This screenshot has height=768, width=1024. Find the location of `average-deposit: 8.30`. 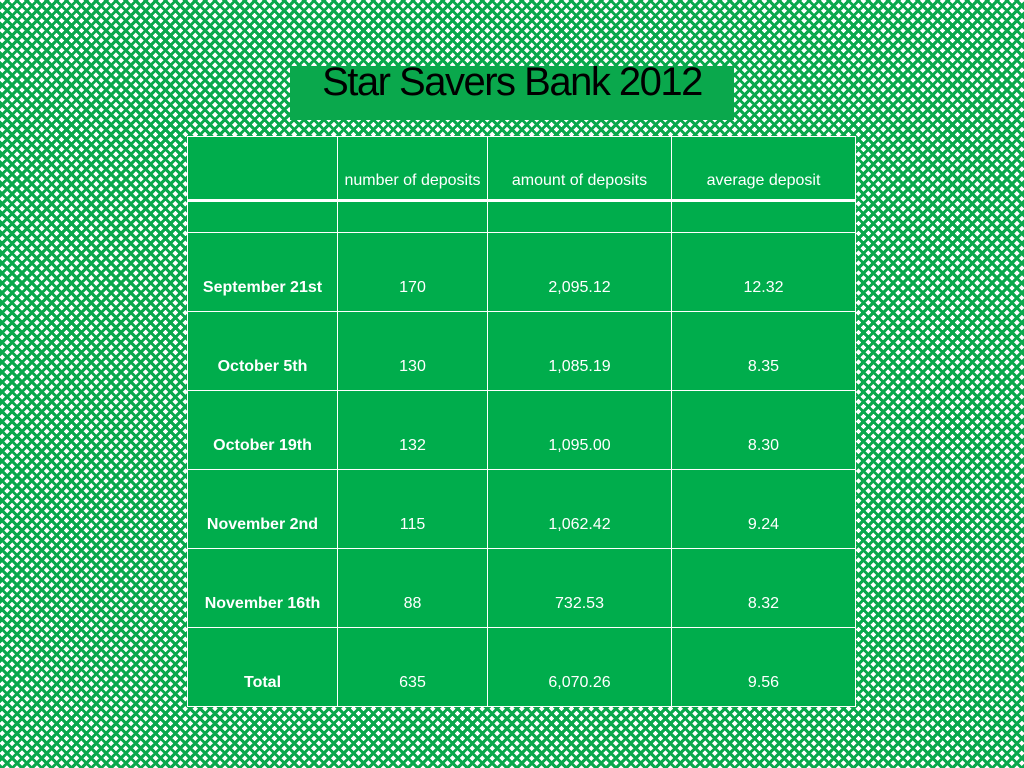

average-deposit: 8.30 is located at coordinates (763, 430).